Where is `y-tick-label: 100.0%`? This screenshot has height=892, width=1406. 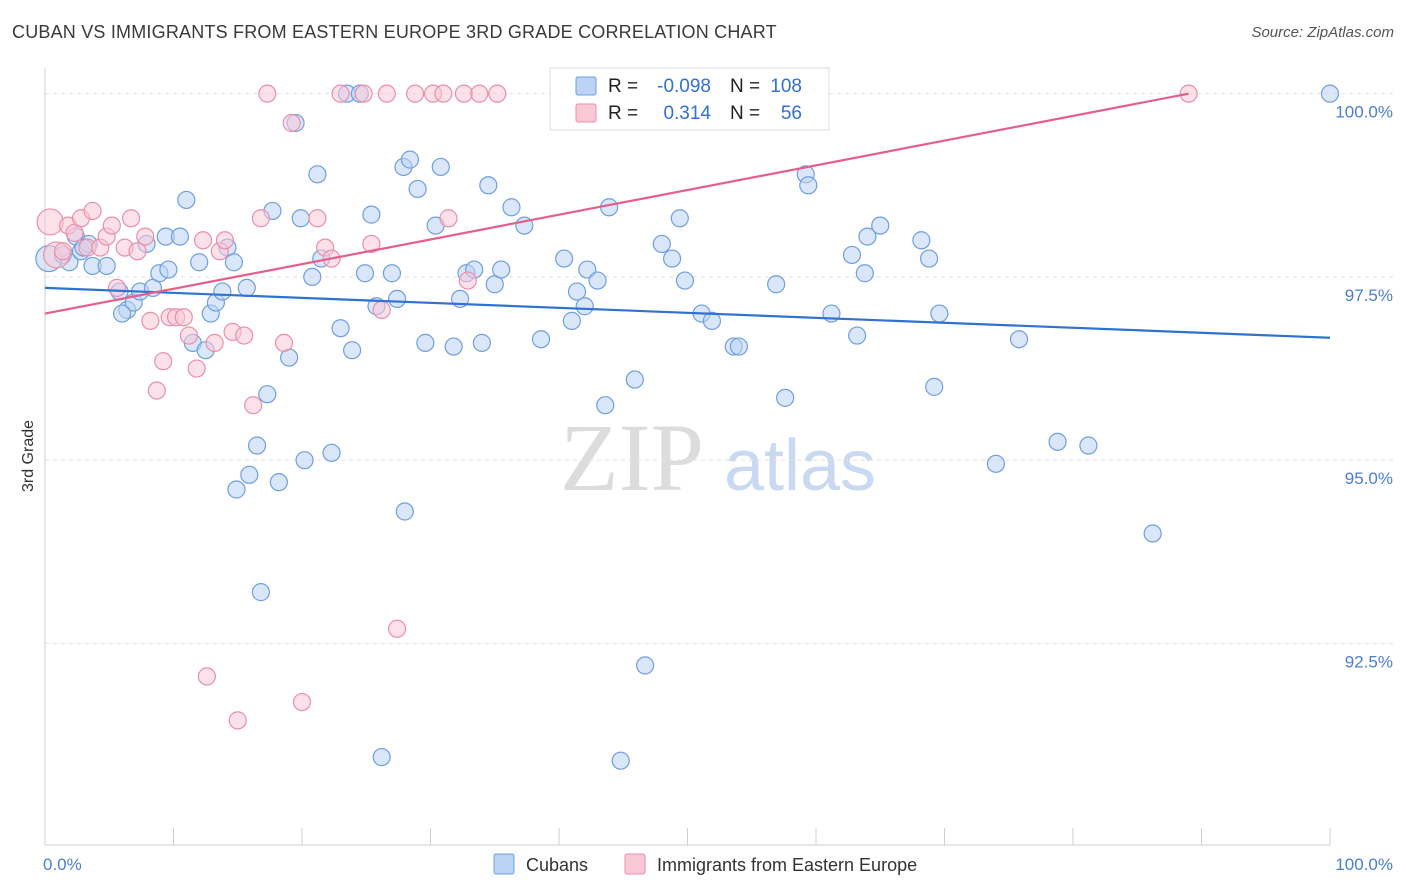 y-tick-label: 100.0% is located at coordinates (1364, 112).